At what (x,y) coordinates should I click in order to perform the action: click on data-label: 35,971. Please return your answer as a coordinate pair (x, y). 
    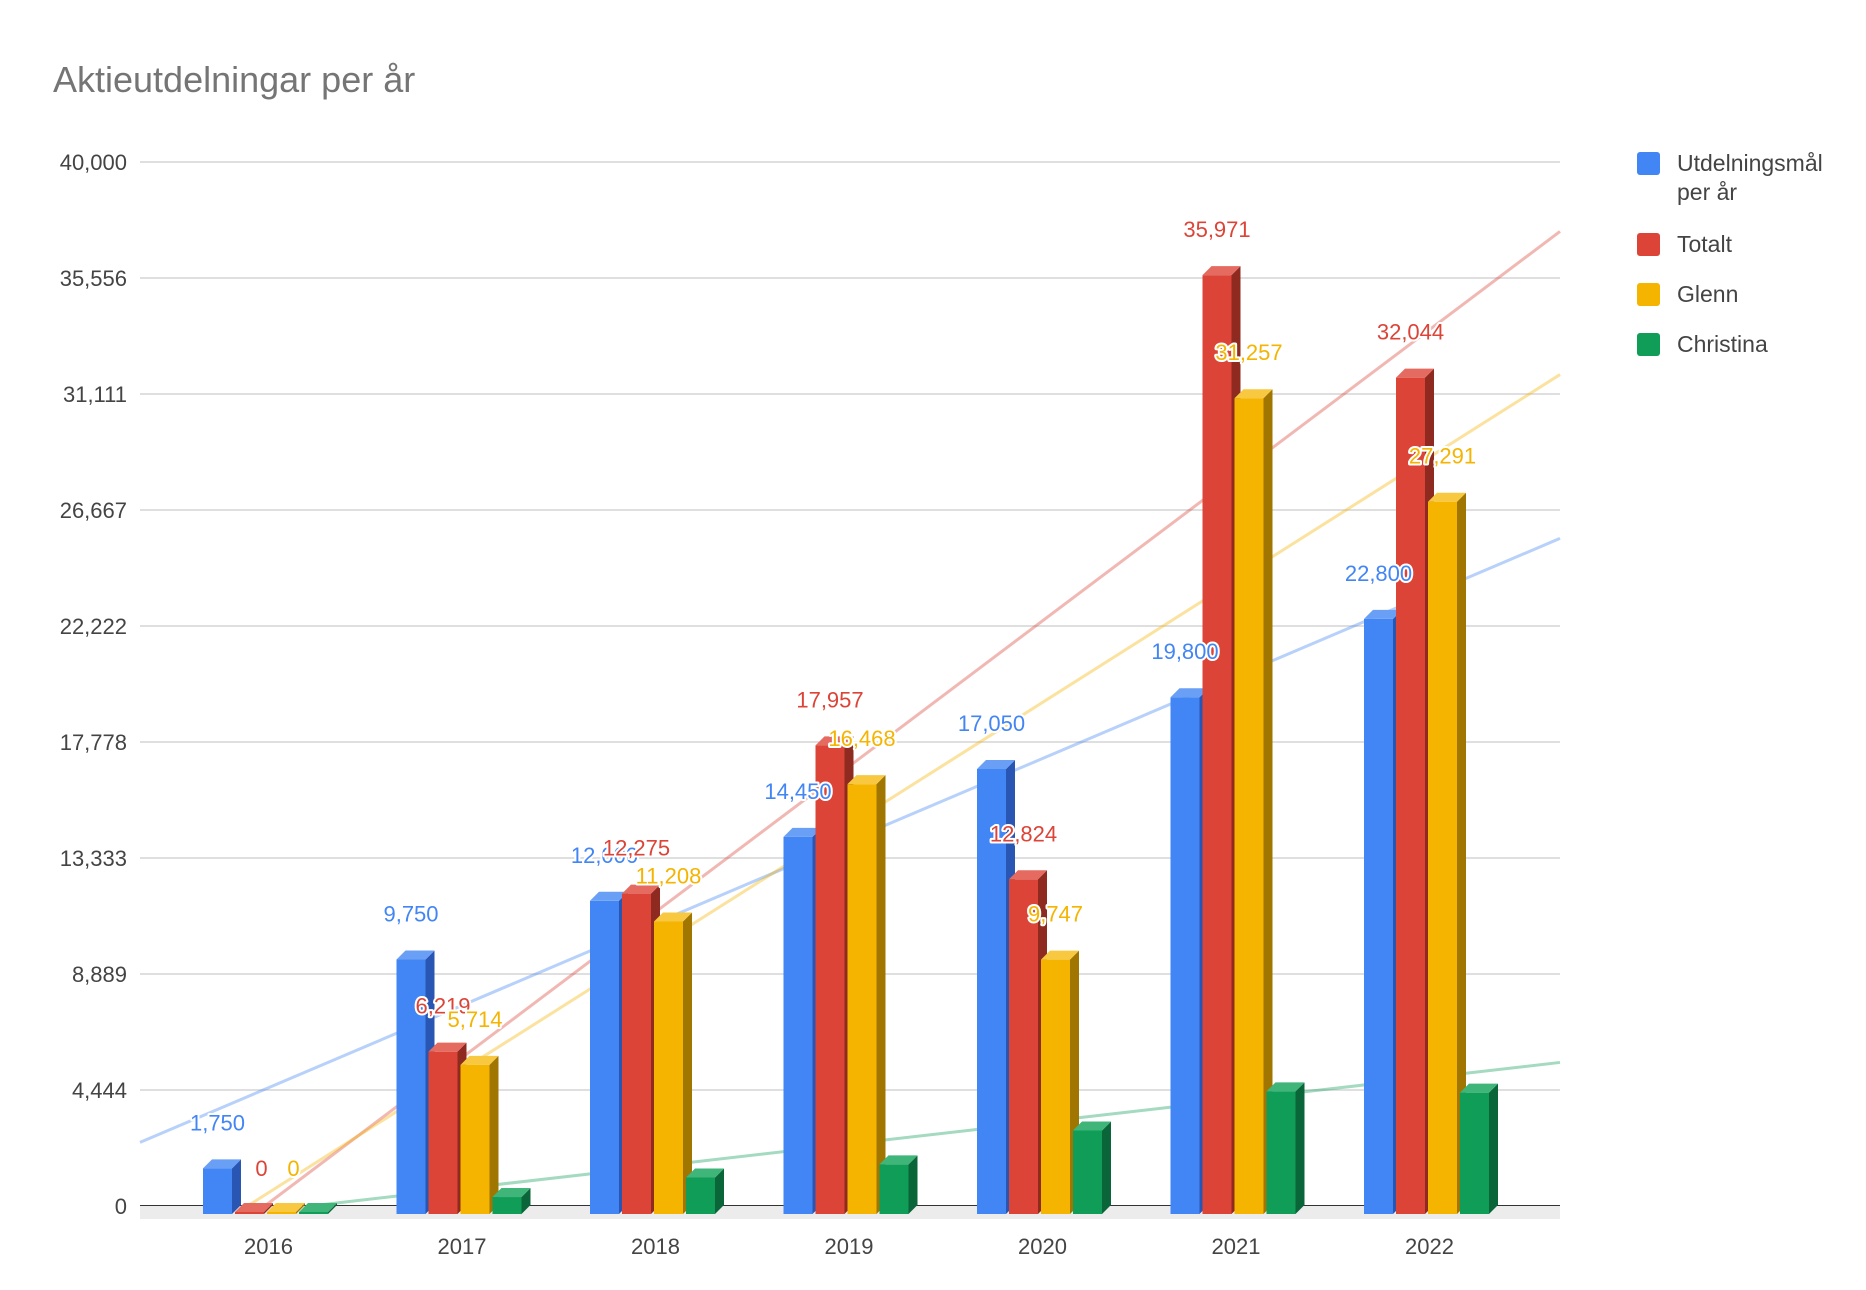
    Looking at the image, I should click on (1216, 229).